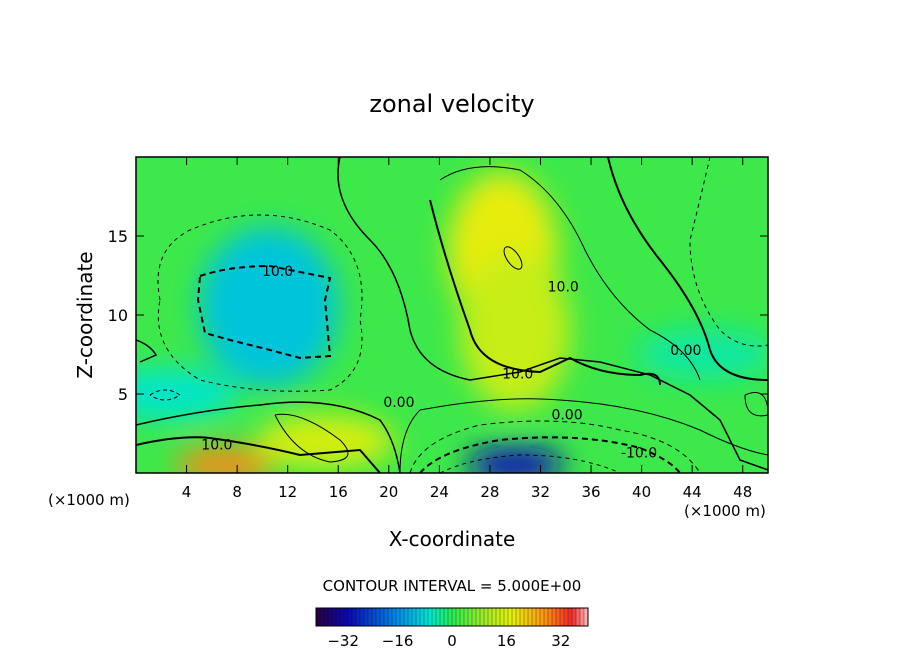 The width and height of the screenshot is (904, 654). I want to click on x-tick-label: 24, so click(439, 492).